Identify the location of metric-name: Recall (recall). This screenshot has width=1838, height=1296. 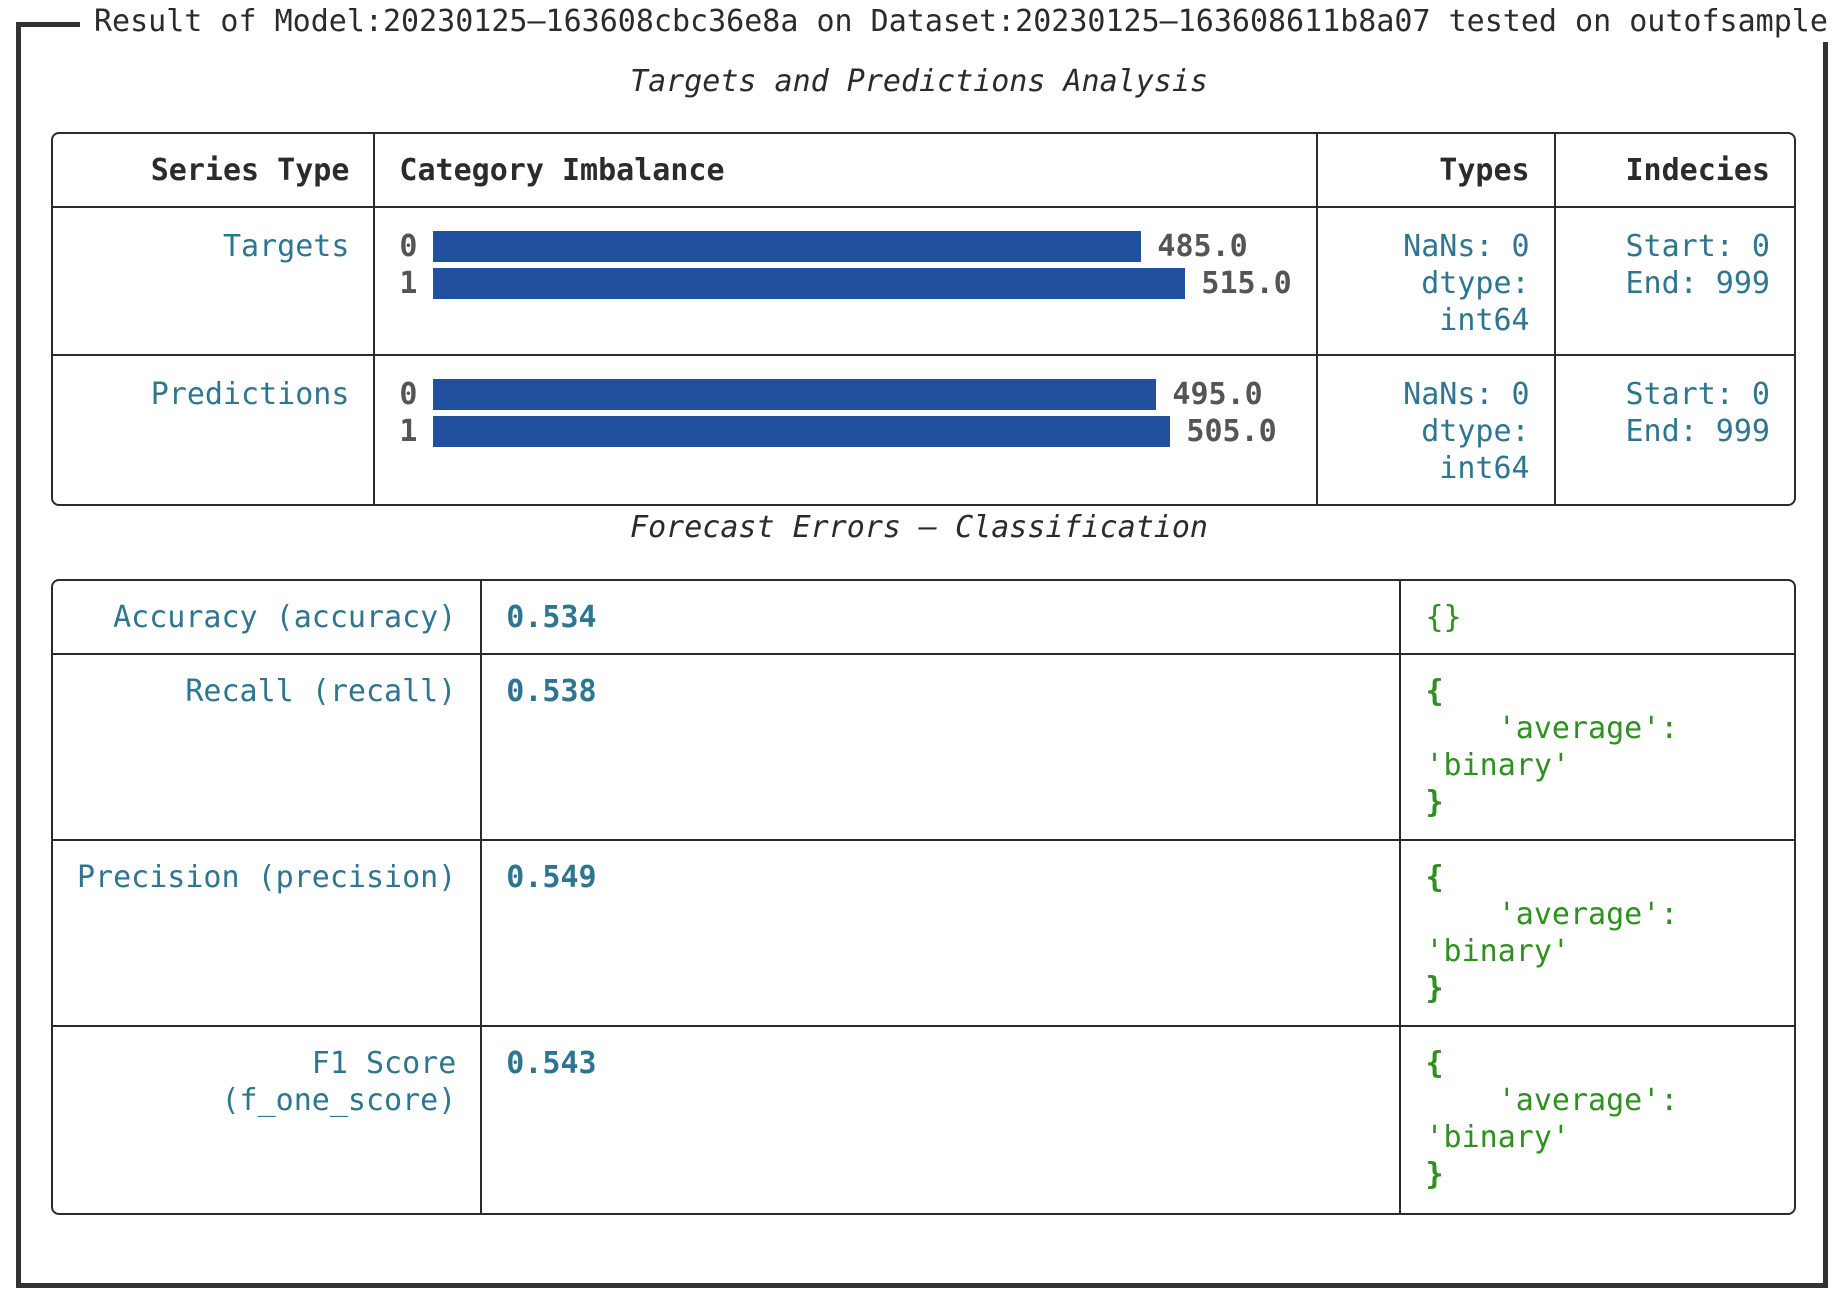
(321, 691).